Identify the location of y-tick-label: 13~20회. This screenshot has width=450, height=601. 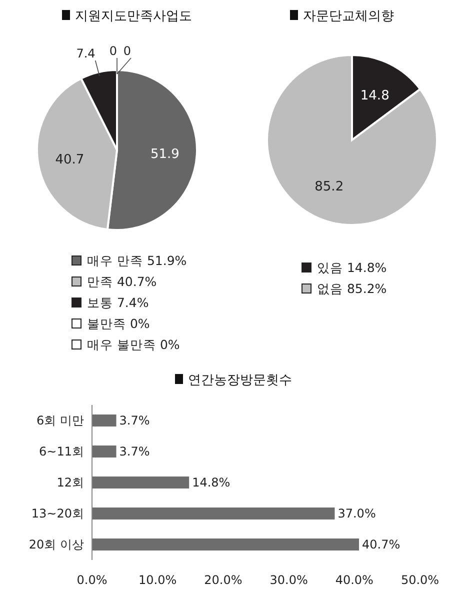
(57, 513).